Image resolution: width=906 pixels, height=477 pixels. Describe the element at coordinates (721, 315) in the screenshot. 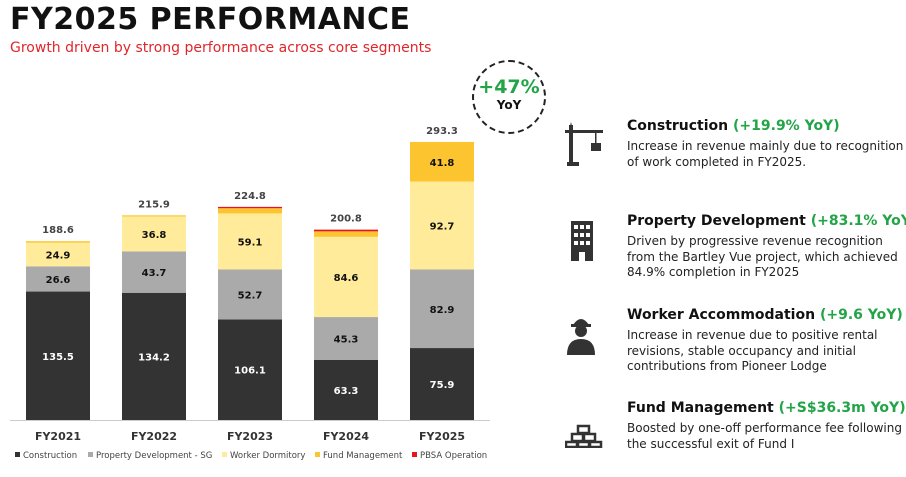

I see `segment-title: Worker Accommodation` at that location.